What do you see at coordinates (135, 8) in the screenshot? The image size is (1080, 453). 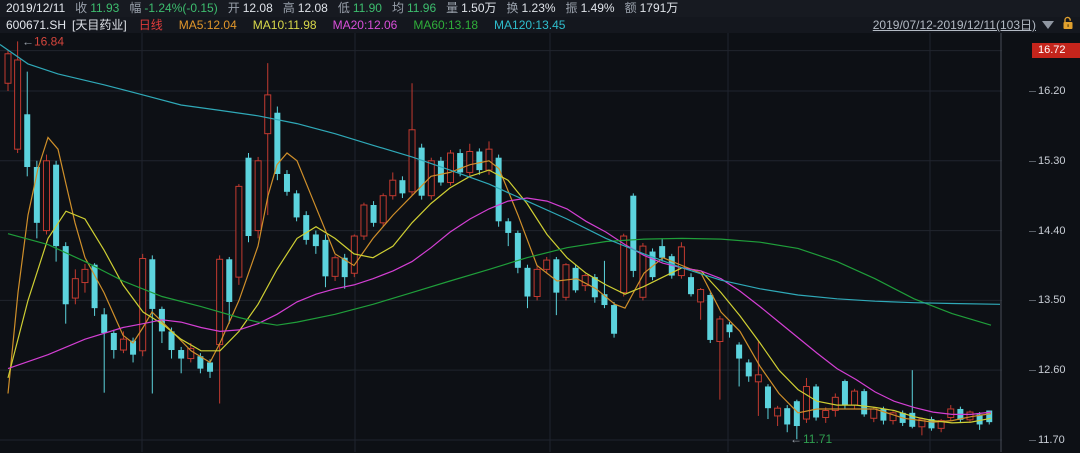 I see `quote-field-label: 幅` at bounding box center [135, 8].